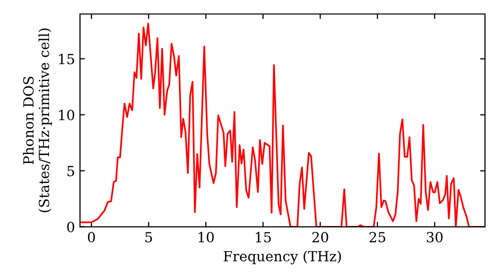 The width and height of the screenshot is (500, 280). What do you see at coordinates (66, 59) in the screenshot?
I see `y-tick-label: 15` at bounding box center [66, 59].